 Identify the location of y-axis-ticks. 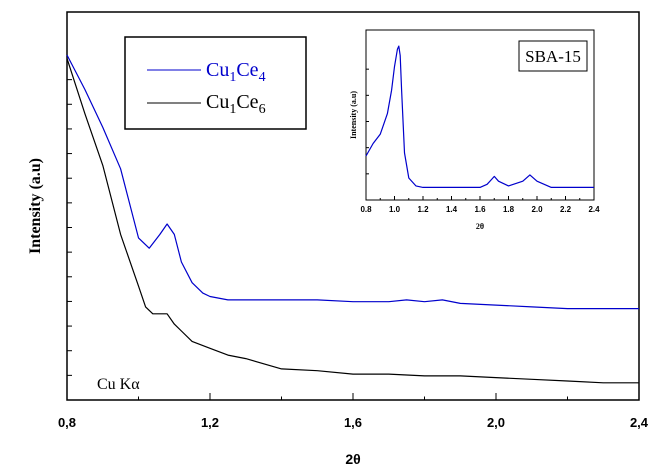
(69, 227).